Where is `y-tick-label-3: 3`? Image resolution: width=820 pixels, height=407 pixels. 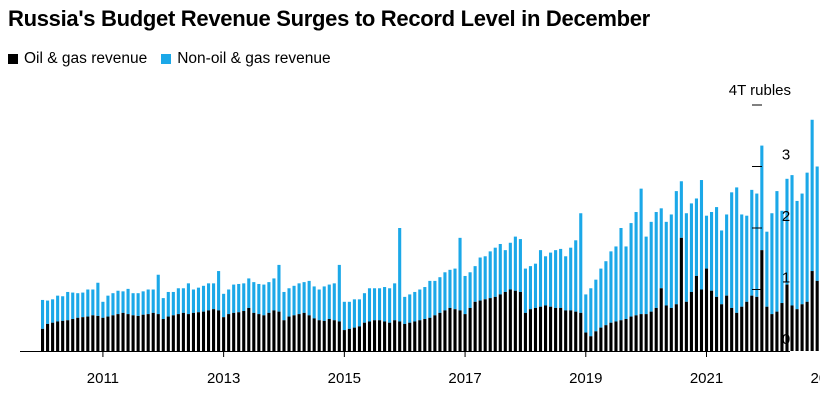
y-tick-label-3: 3 is located at coordinates (786, 155).